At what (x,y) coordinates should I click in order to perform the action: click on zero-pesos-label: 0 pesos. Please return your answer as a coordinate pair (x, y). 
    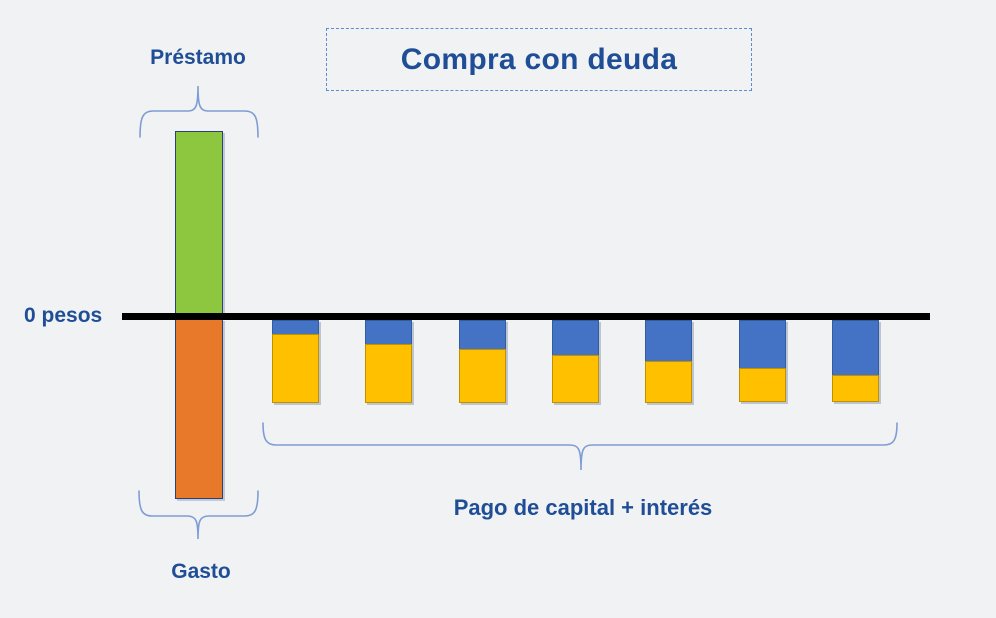
    Looking at the image, I should click on (63, 315).